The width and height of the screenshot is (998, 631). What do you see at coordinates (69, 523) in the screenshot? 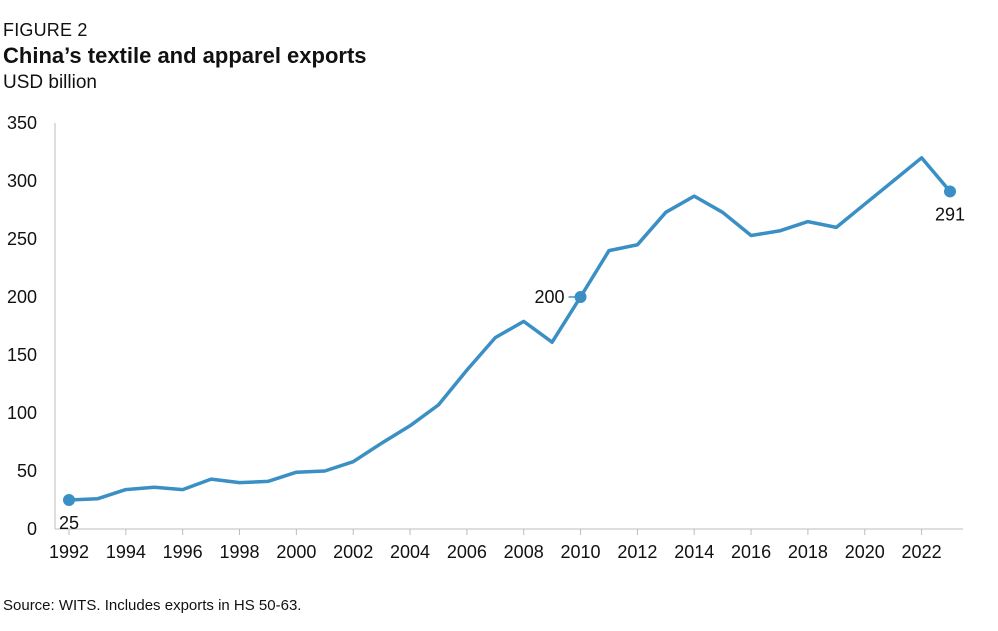
I see `data-label: 25` at bounding box center [69, 523].